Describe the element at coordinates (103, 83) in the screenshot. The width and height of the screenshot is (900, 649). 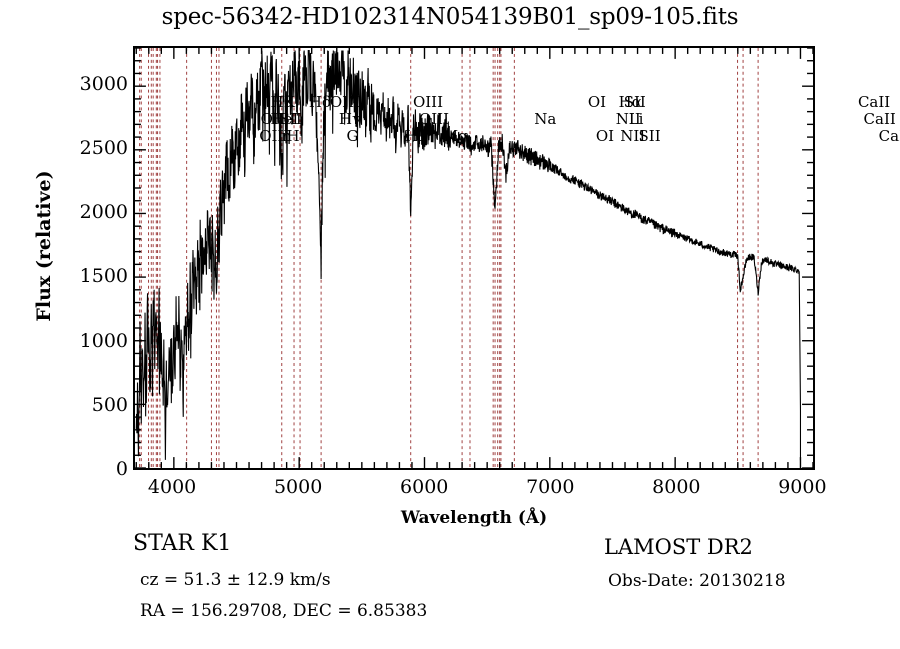
I see `y-tick-label: 3000` at that location.